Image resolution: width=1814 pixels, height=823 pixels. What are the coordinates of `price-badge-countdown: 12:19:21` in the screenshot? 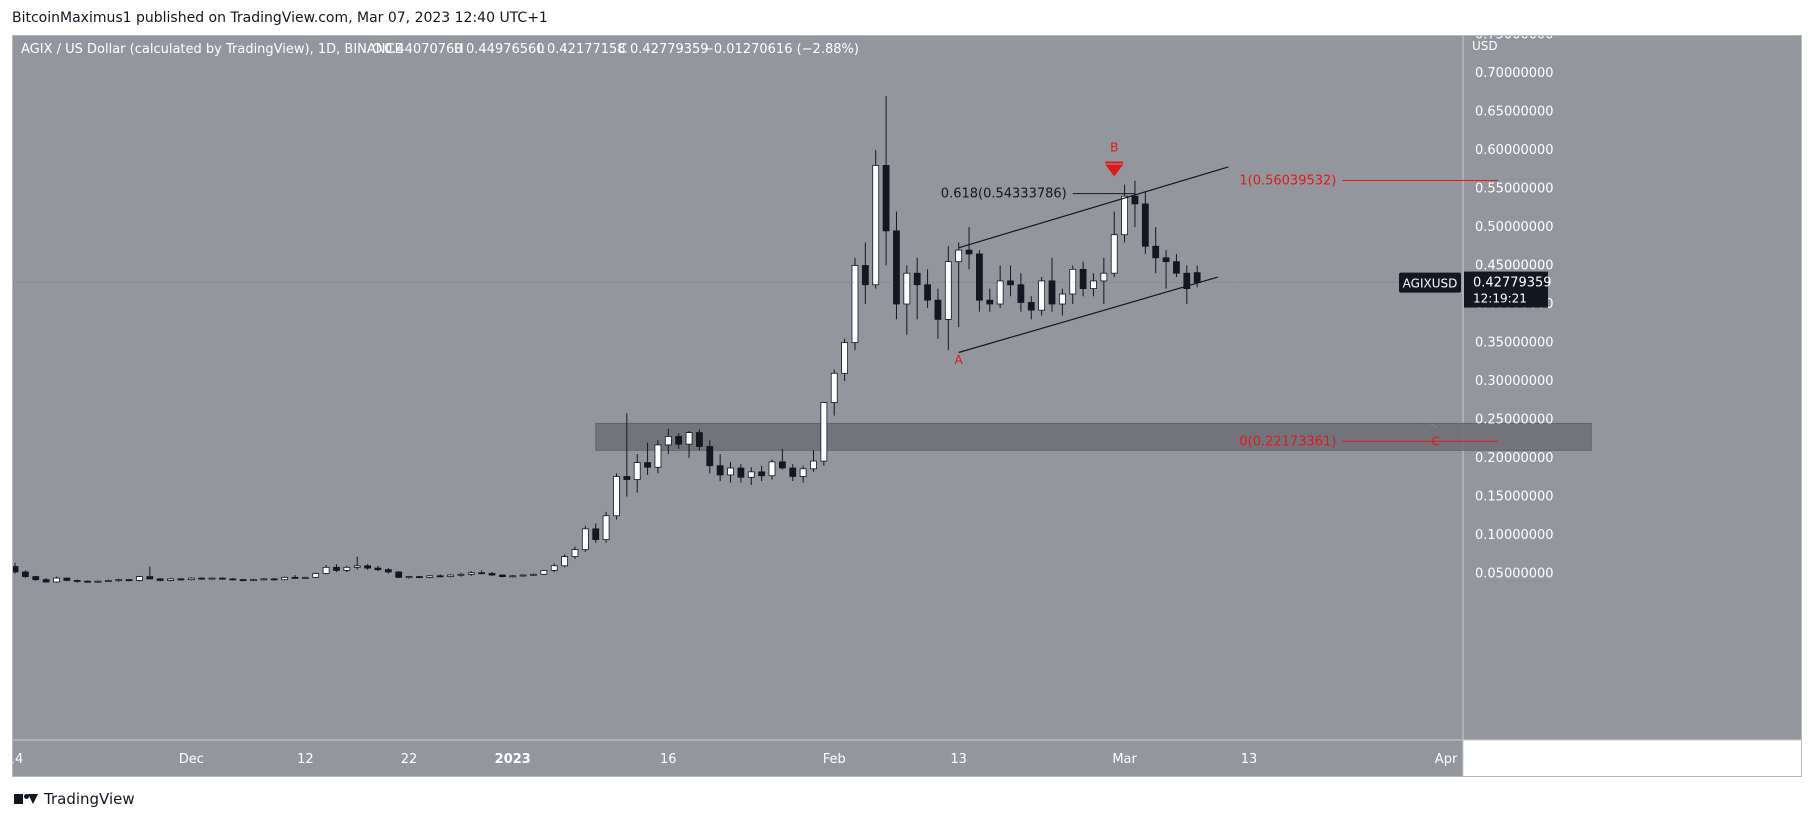 It's located at (1500, 299).